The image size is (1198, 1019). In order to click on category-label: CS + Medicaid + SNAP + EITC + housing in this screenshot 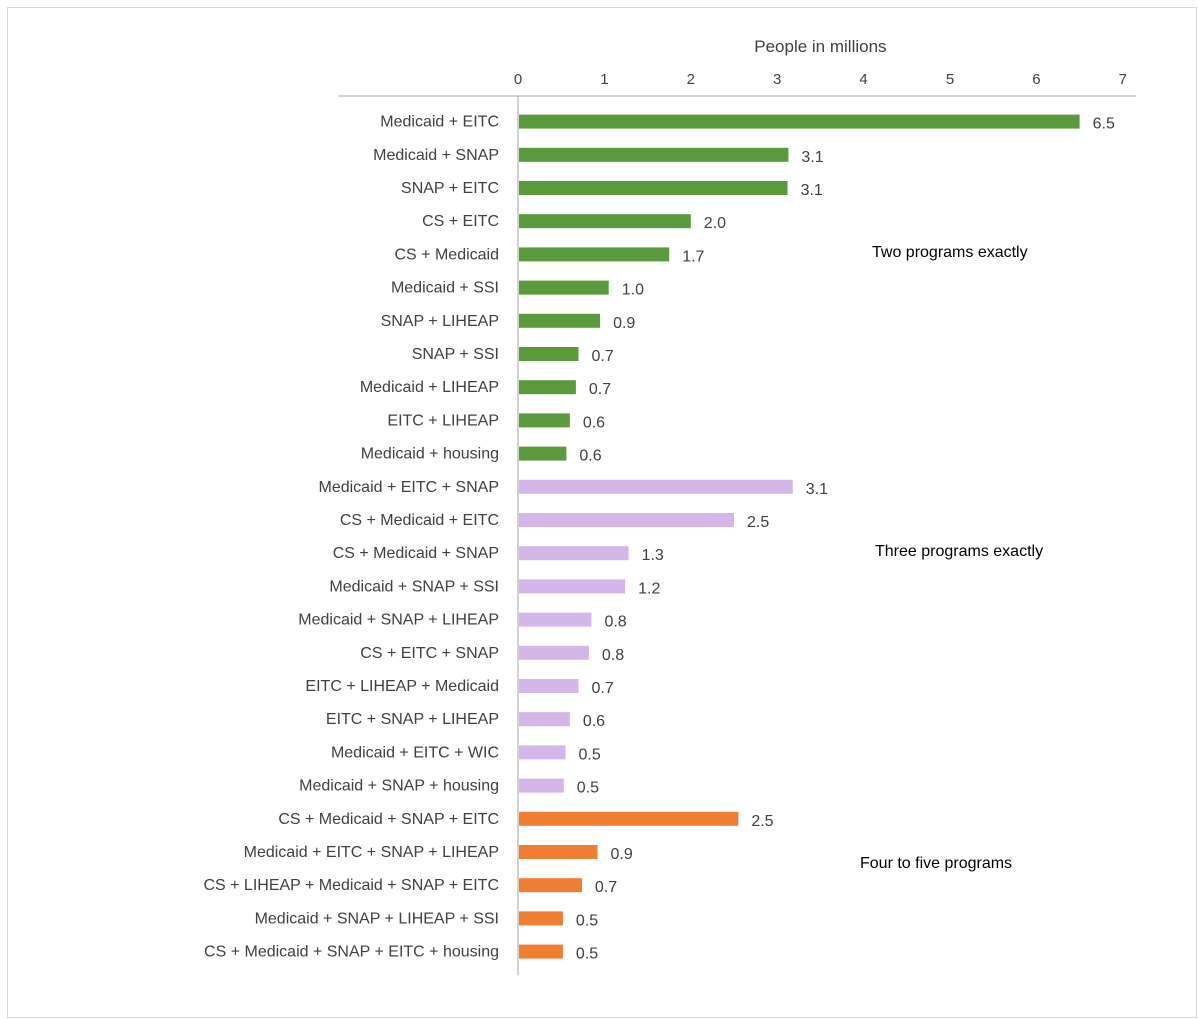, I will do `click(351, 952)`.